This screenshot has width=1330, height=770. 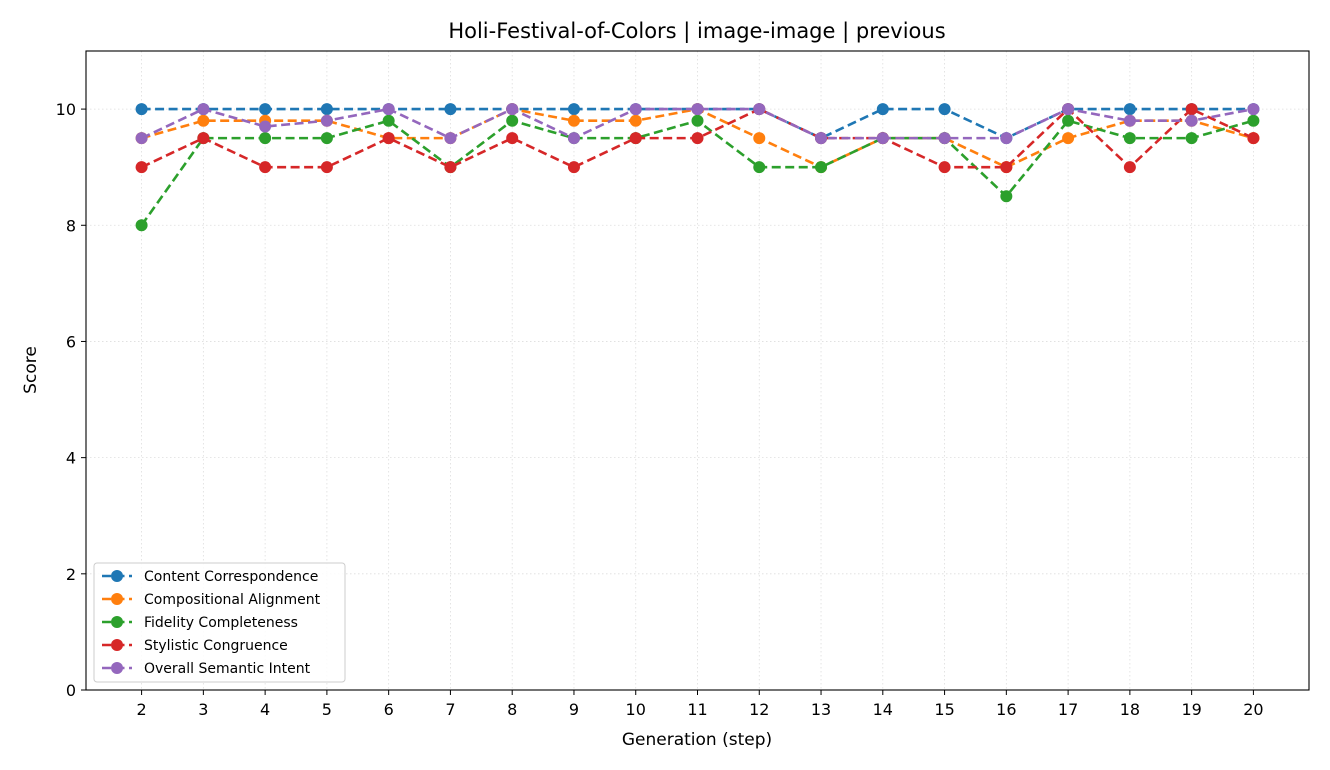 What do you see at coordinates (883, 709) in the screenshot?
I see `x-tick-label: 14` at bounding box center [883, 709].